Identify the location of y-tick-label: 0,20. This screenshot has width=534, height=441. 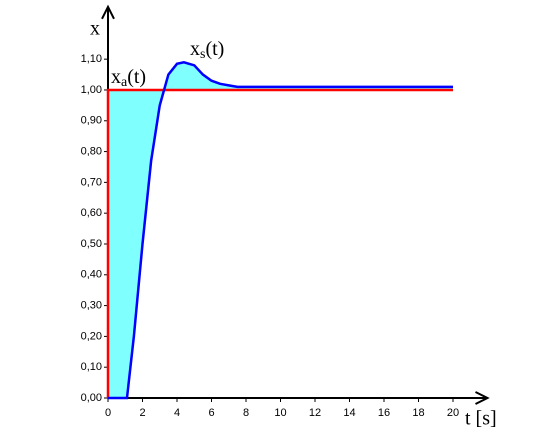
(91, 336).